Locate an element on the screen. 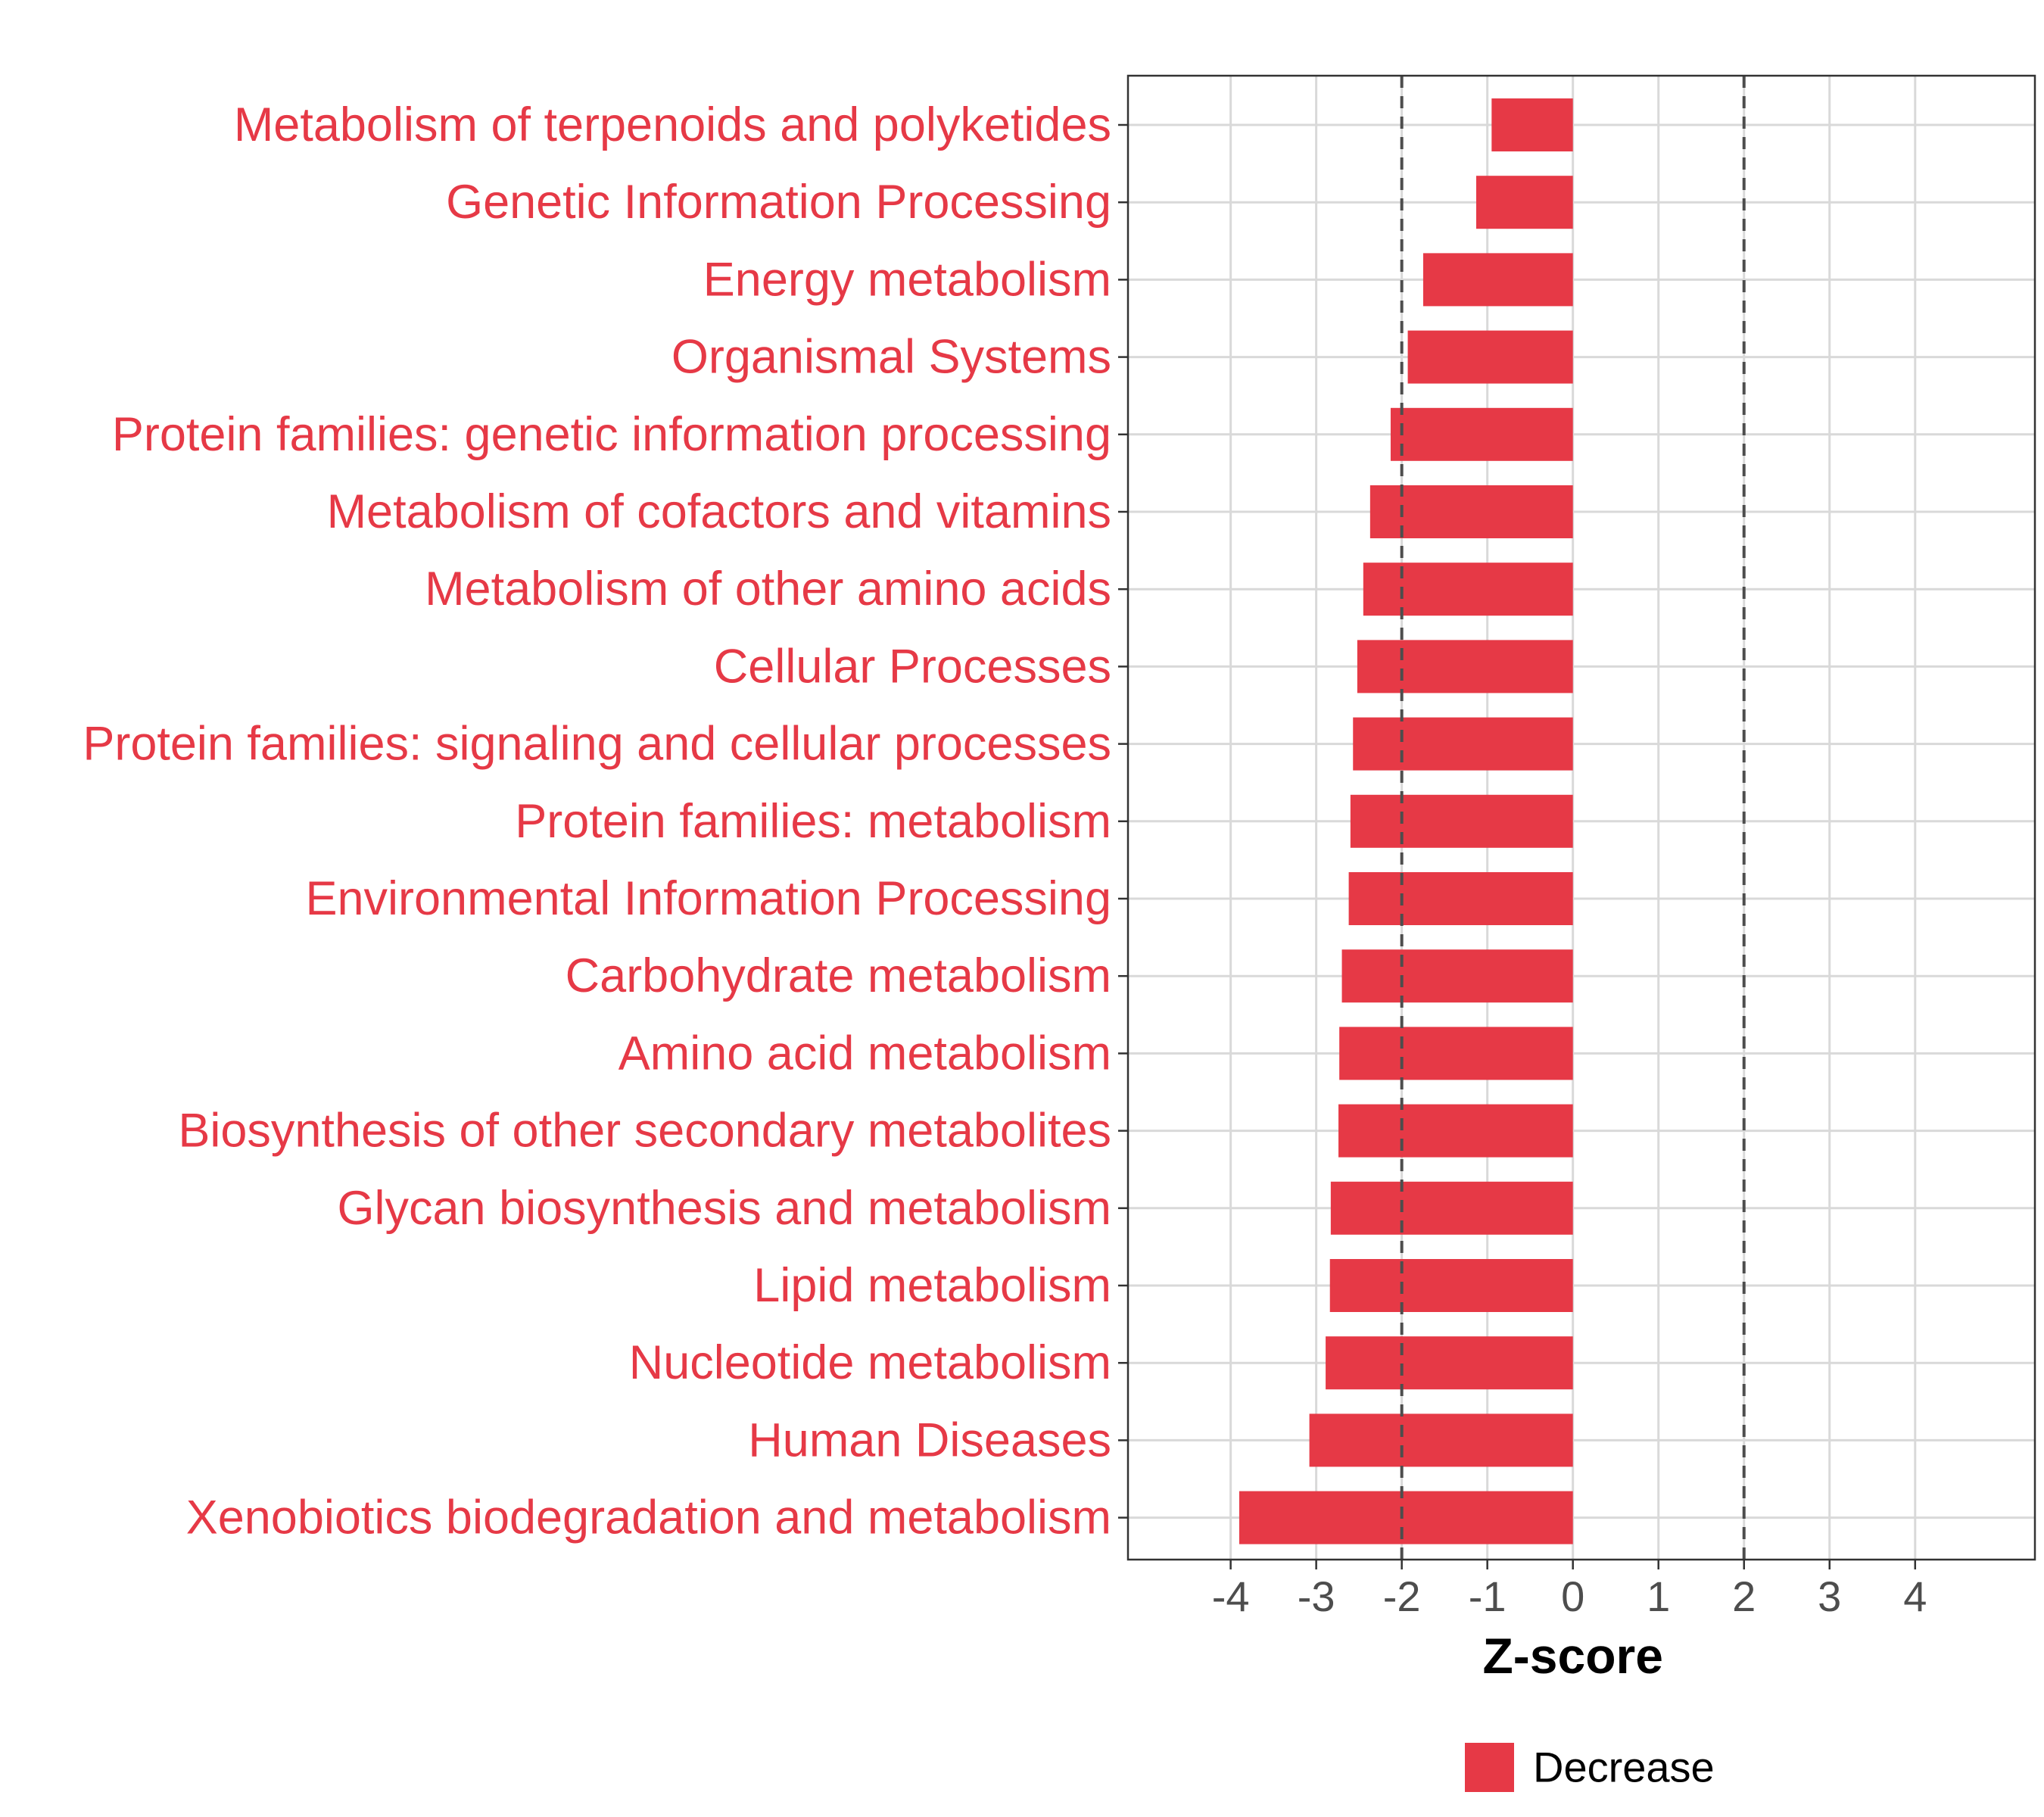 This screenshot has width=2044, height=1817. category-label: Human Diseases is located at coordinates (929, 1439).